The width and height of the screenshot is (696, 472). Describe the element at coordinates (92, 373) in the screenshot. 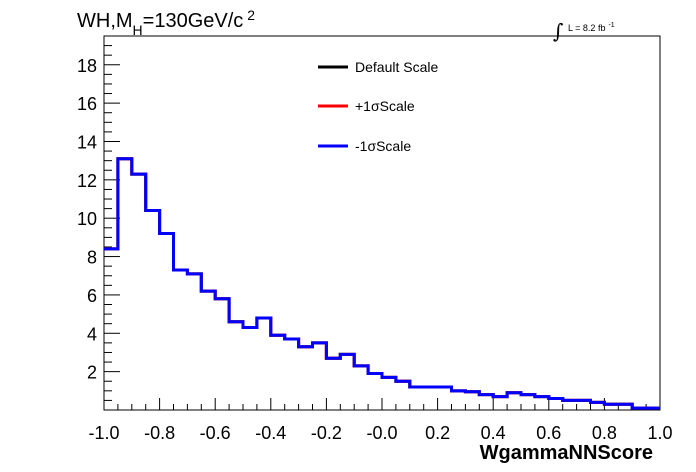

I see `y-tick-label: 2` at that location.